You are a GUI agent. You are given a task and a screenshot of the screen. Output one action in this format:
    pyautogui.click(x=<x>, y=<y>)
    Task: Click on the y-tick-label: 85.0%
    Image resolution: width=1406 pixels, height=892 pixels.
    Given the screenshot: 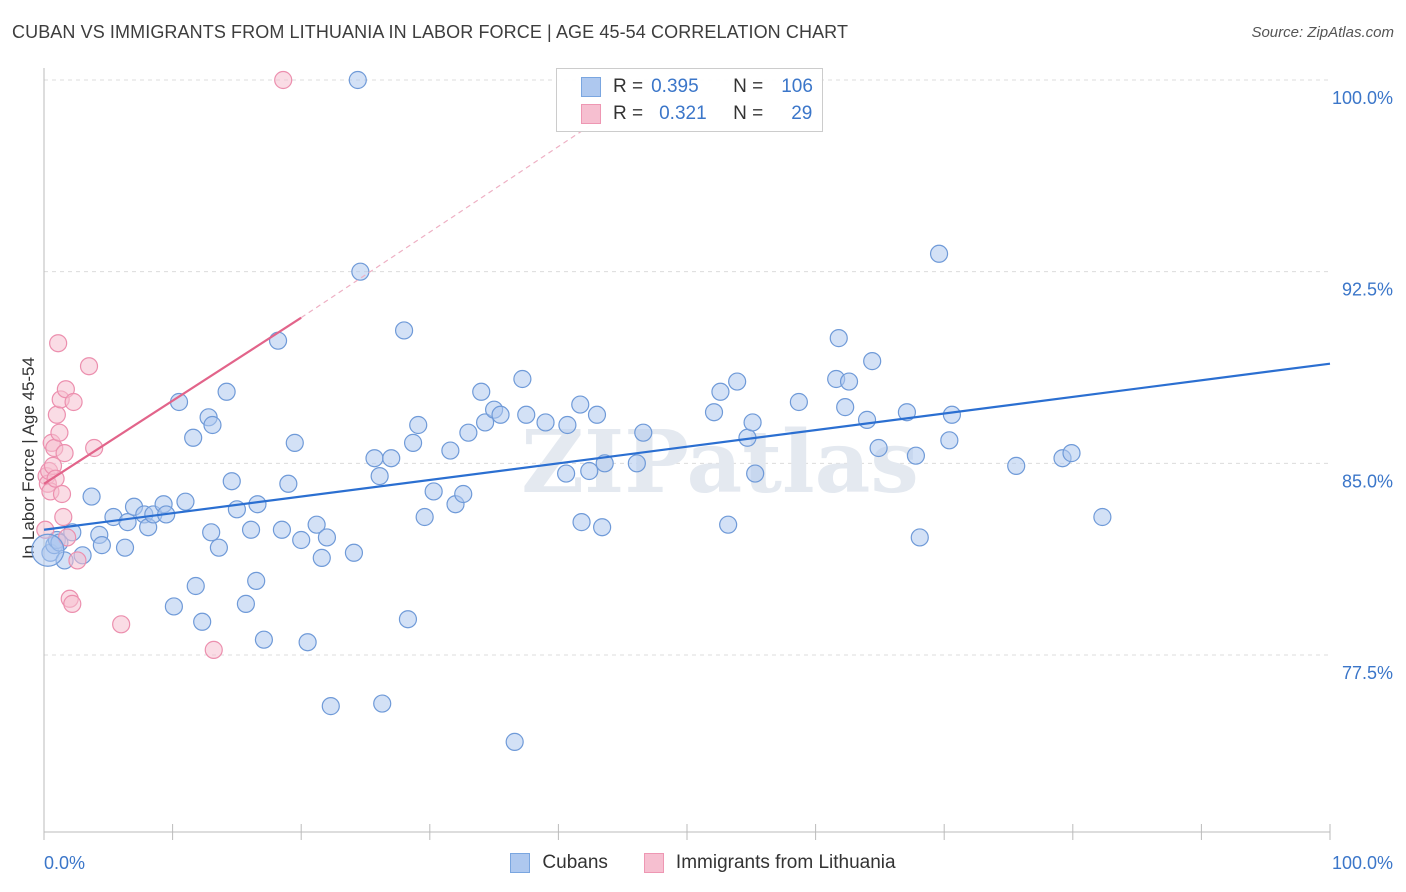 What is the action you would take?
    pyautogui.click(x=1367, y=481)
    